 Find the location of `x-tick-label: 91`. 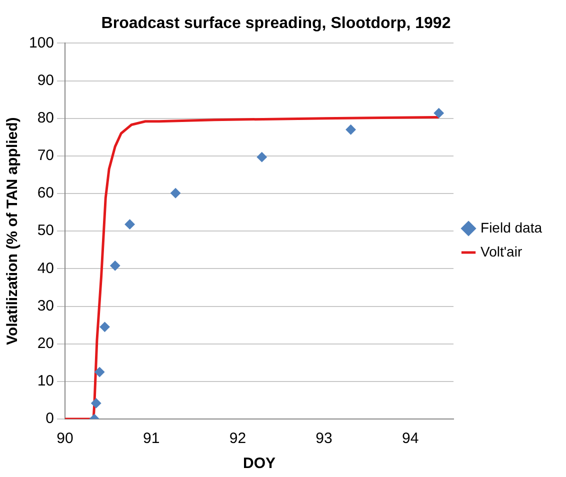

x-tick-label: 91 is located at coordinates (151, 439).